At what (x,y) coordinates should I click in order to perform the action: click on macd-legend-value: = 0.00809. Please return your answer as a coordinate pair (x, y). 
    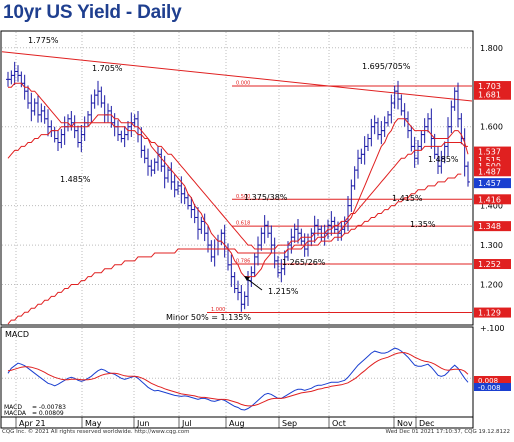
    Looking at the image, I should click on (48, 413).